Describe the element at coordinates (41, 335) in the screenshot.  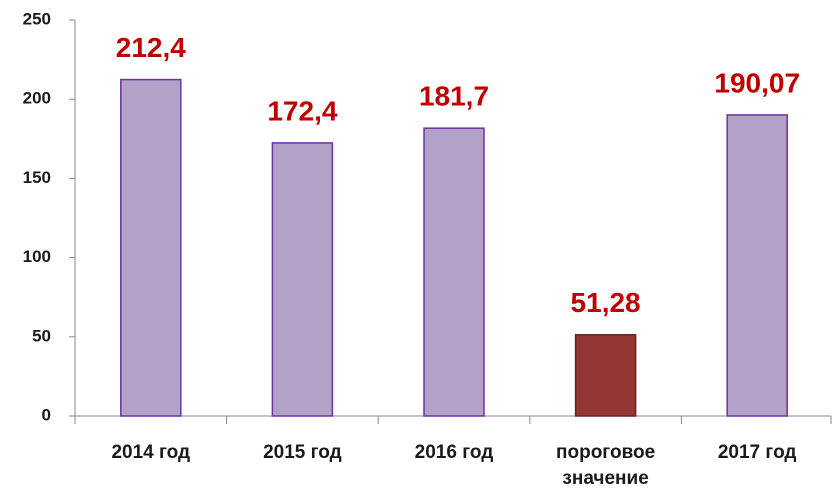
I see `y-tick-label: 50` at that location.